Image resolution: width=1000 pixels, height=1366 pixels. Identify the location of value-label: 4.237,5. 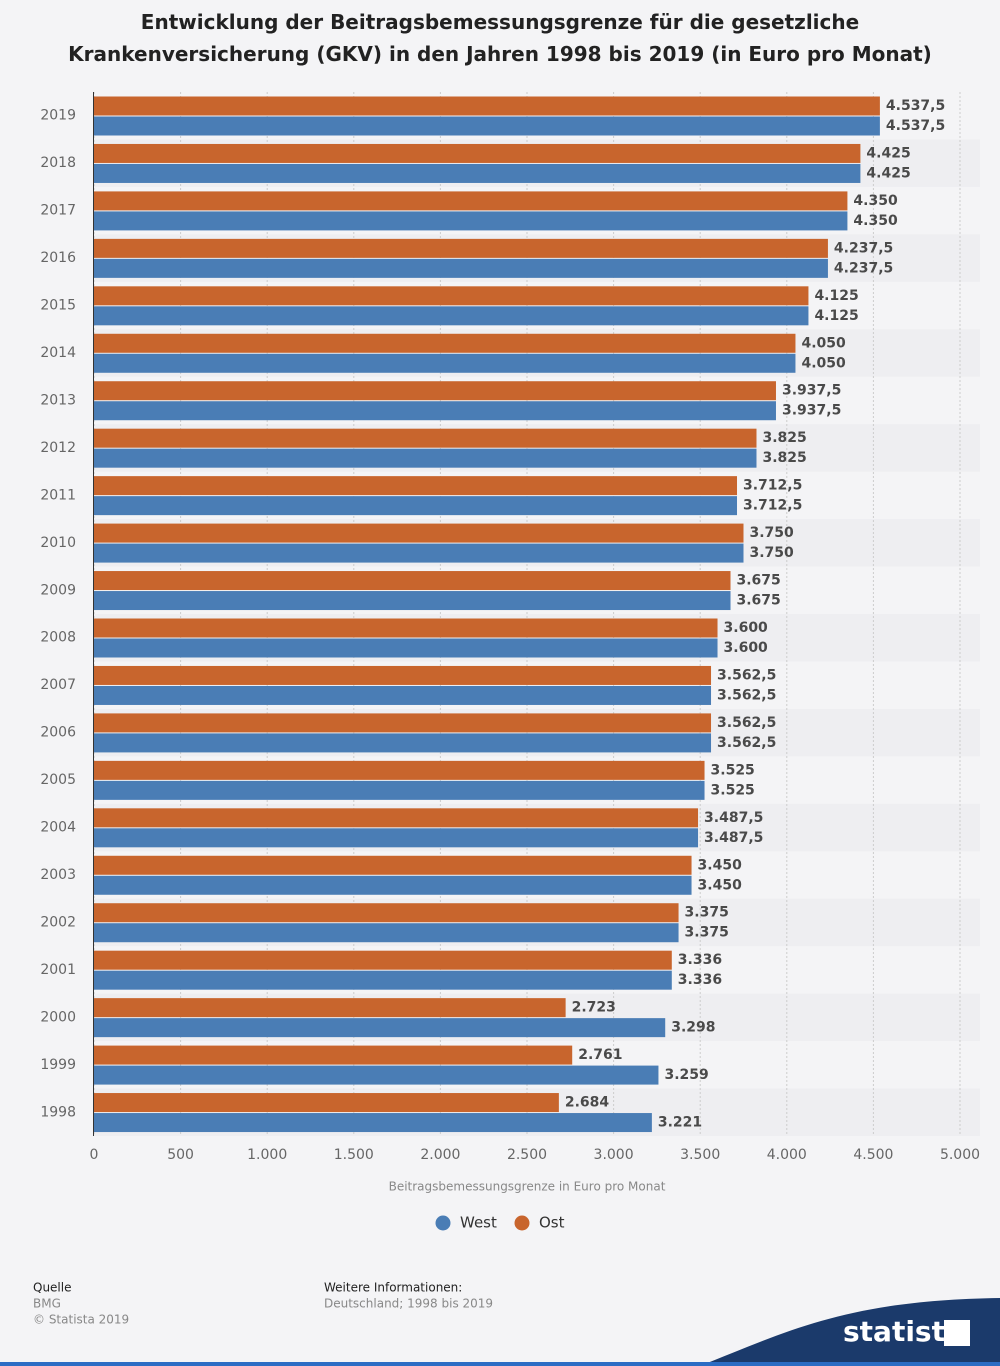
(863, 248).